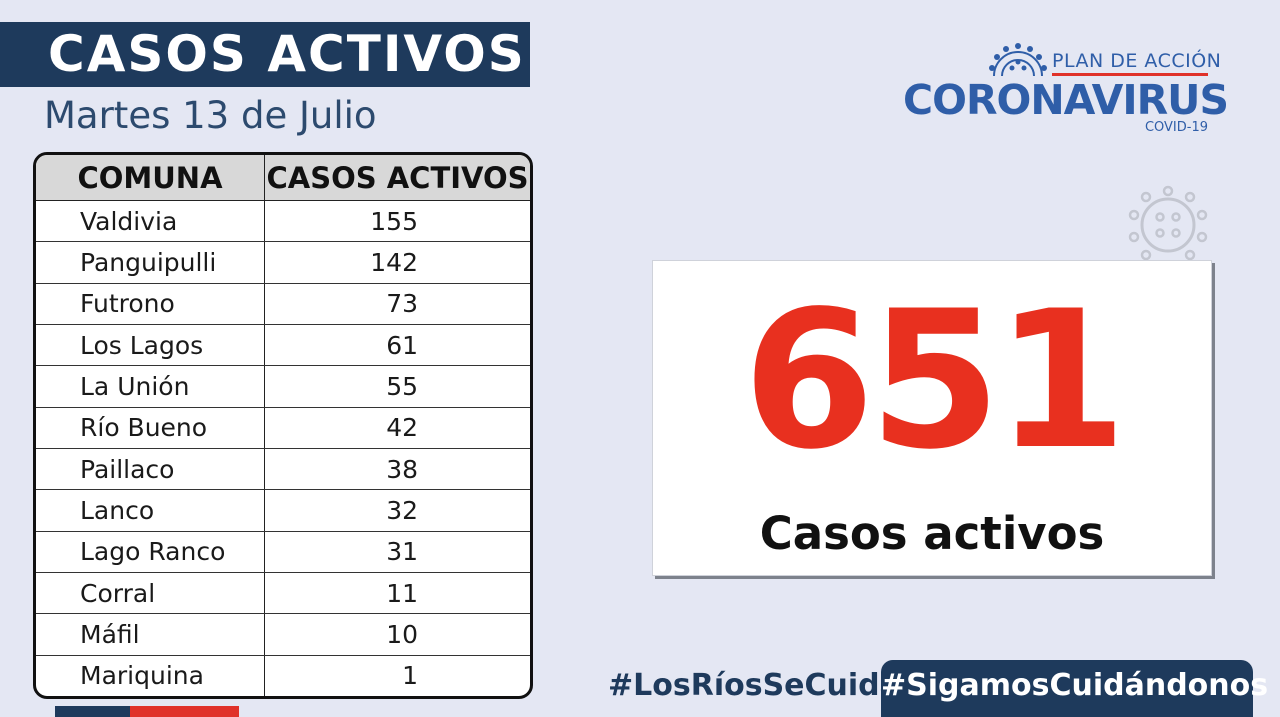 This screenshot has height=717, width=1280. Describe the element at coordinates (210, 115) in the screenshot. I see `date-subtitle: Martes 13 de Julio` at that location.